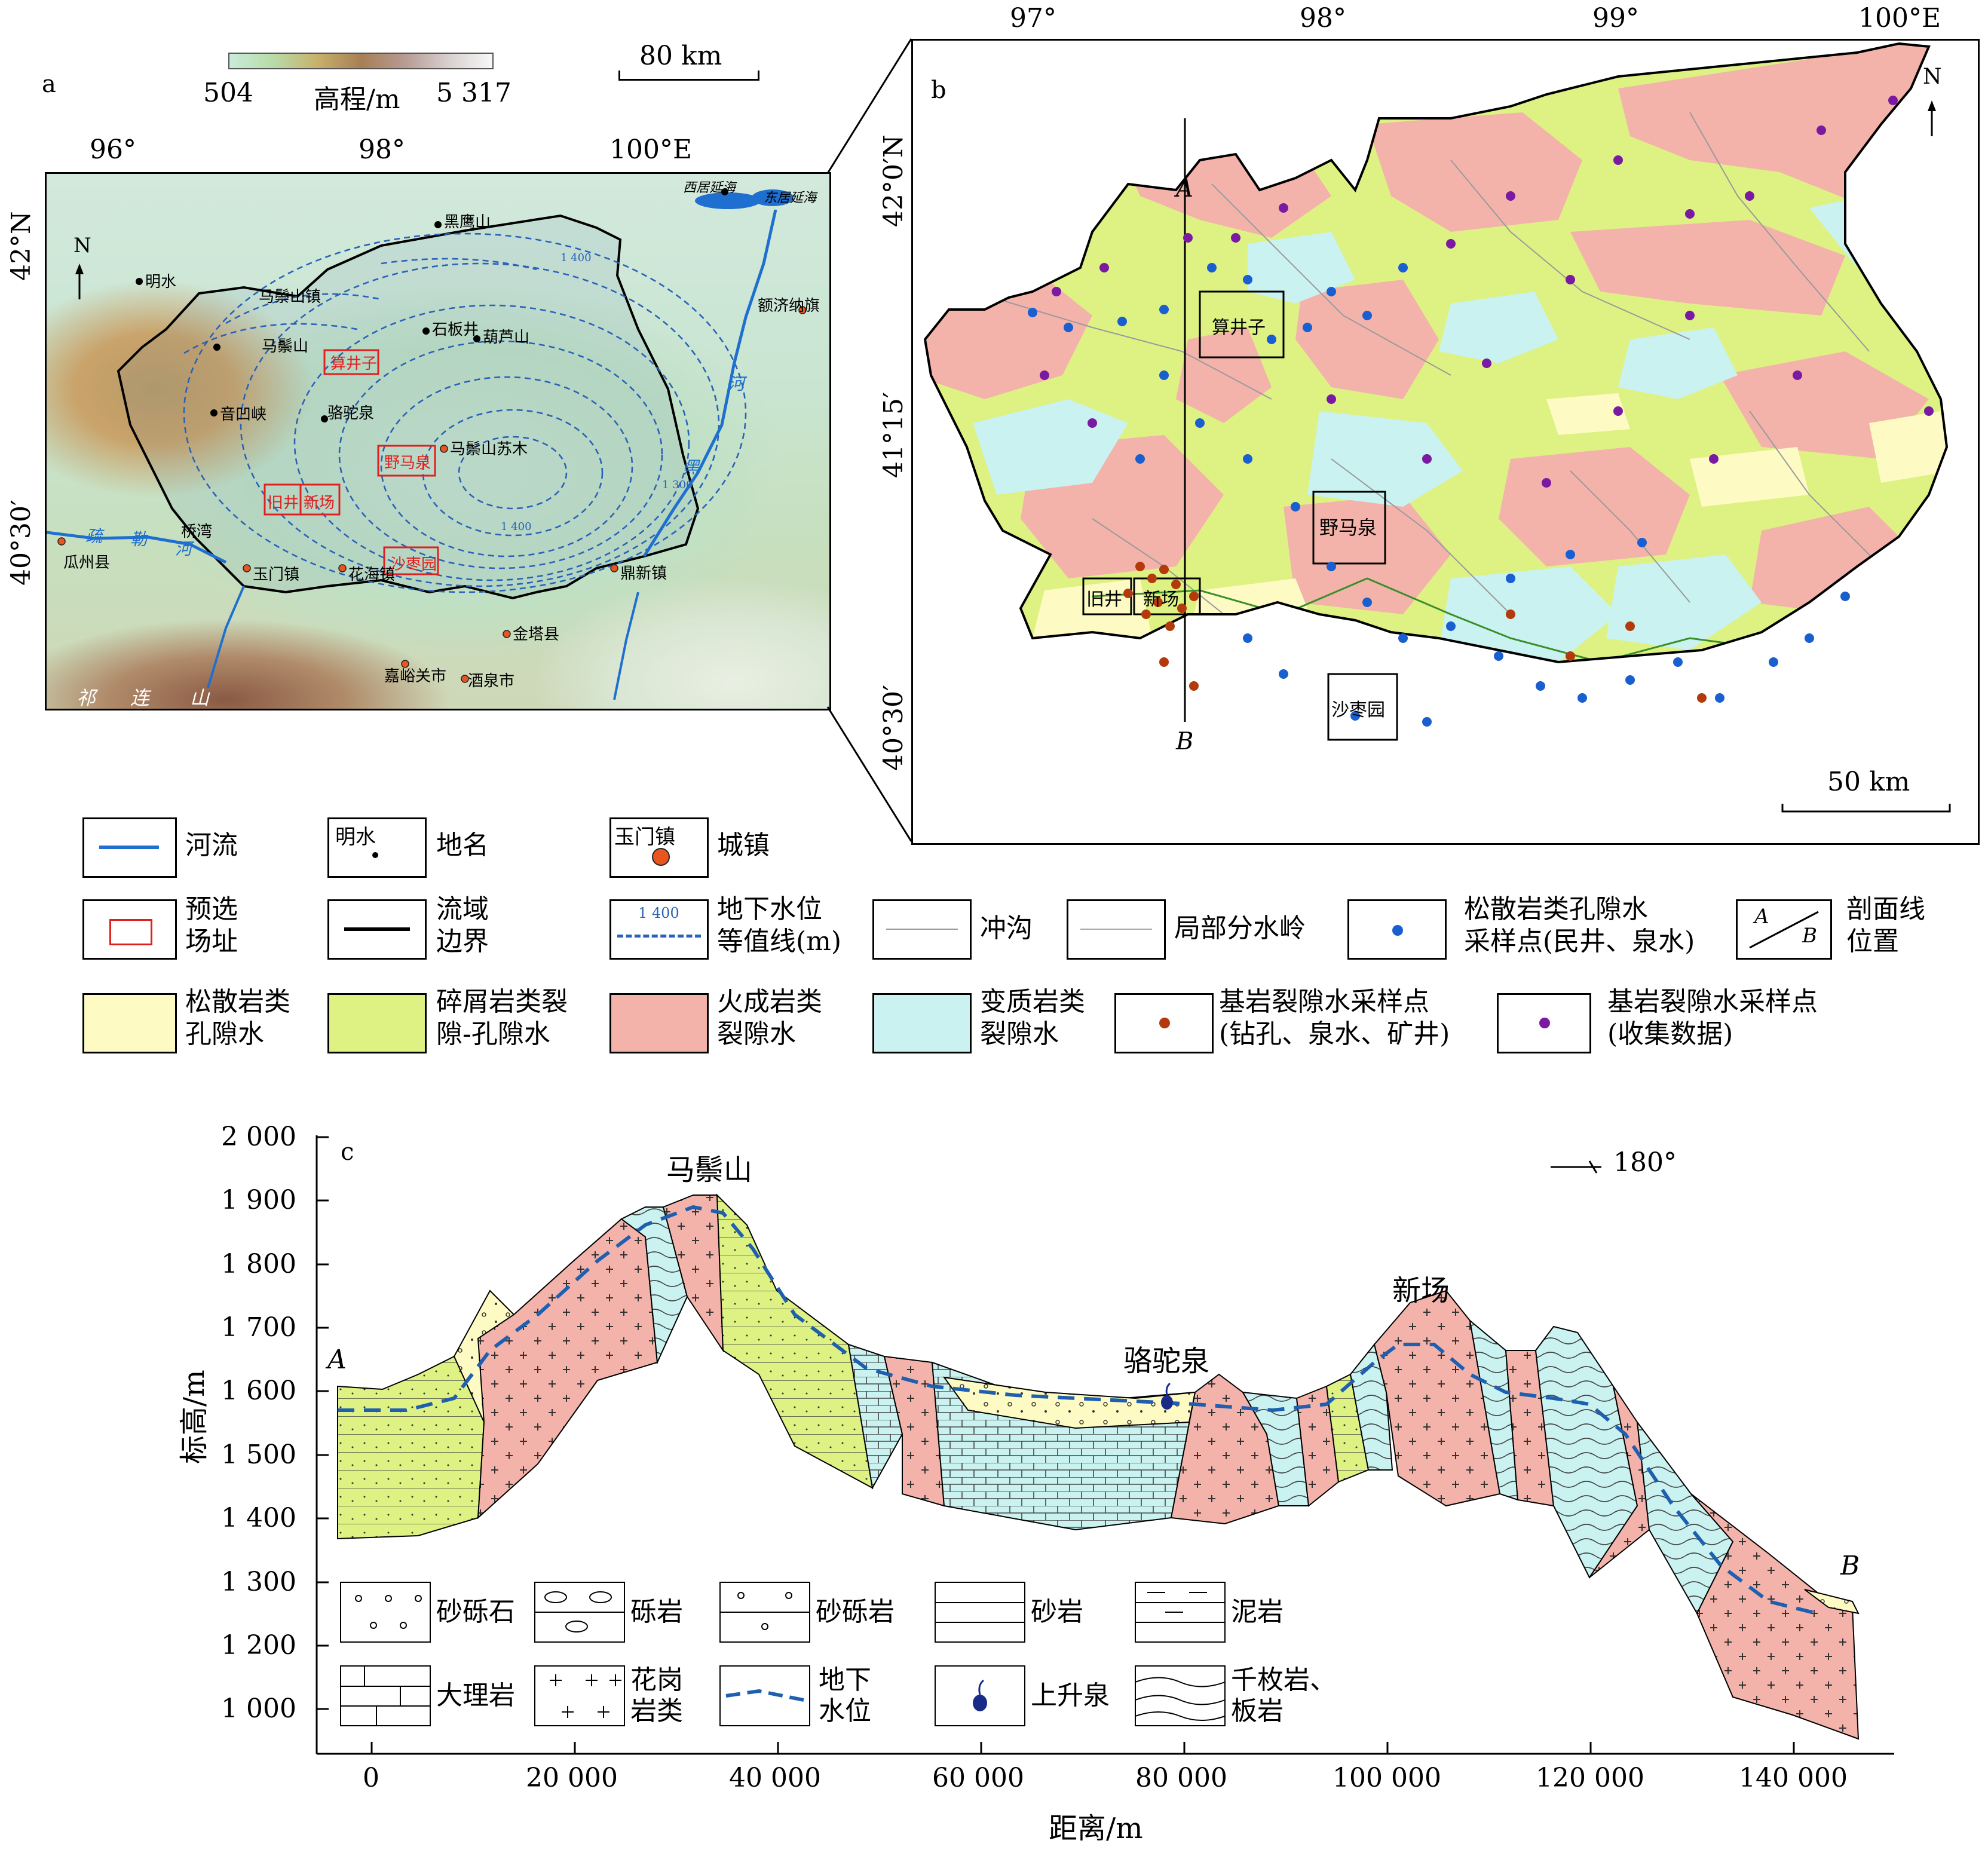 The height and width of the screenshot is (1850, 1988). What do you see at coordinates (1866, 809) in the screenshot?
I see `scale-bar-b` at bounding box center [1866, 809].